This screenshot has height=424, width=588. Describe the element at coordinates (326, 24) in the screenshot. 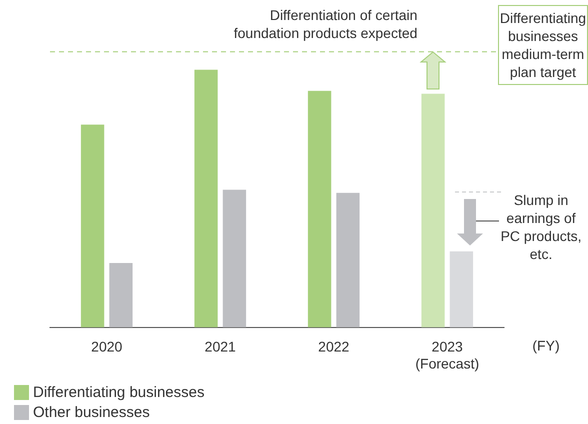

I see `text: Differentiation of certain foundation products expected` at that location.